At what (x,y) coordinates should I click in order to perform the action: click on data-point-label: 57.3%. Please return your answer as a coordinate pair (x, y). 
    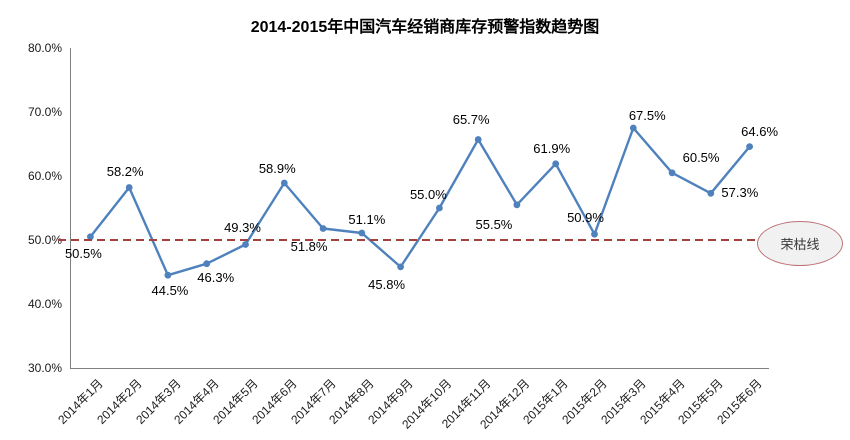
    Looking at the image, I should click on (740, 193).